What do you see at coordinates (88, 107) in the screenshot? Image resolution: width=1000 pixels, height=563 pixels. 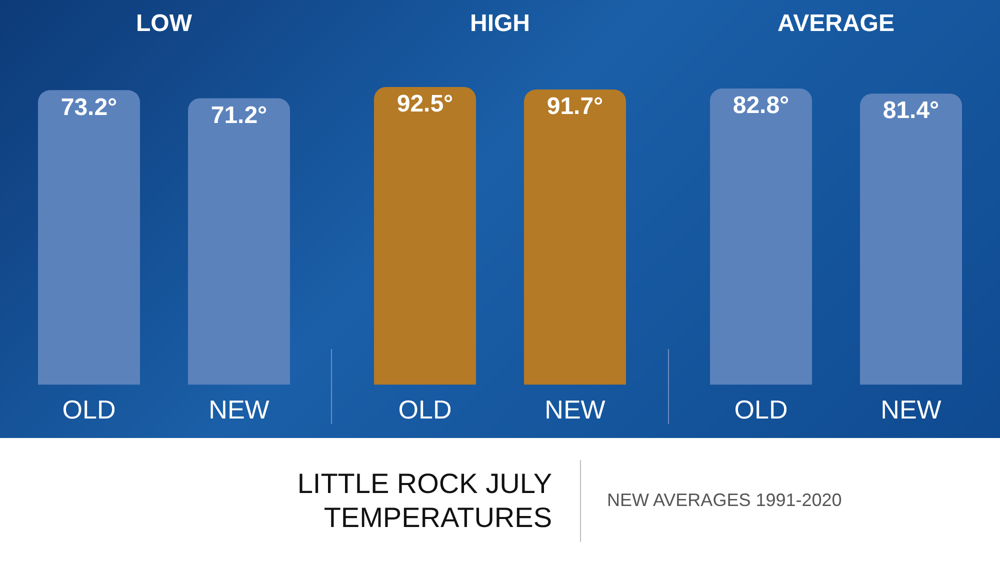 I see `data-label: 73.2°` at bounding box center [88, 107].